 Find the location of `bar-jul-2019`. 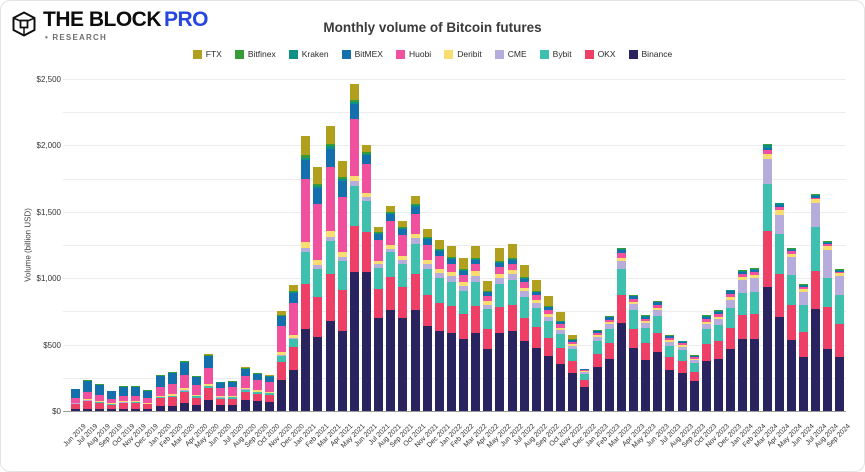

bar-jul-2019 is located at coordinates (87, 395).